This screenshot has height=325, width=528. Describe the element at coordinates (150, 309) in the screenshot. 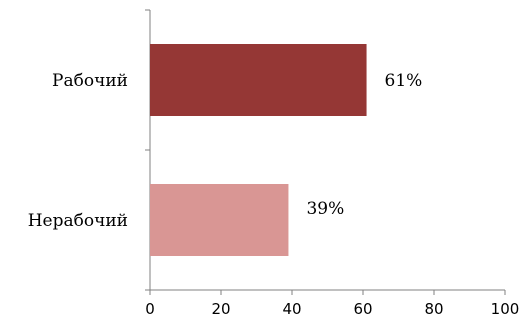

I see `x-tick-label: 0` at that location.